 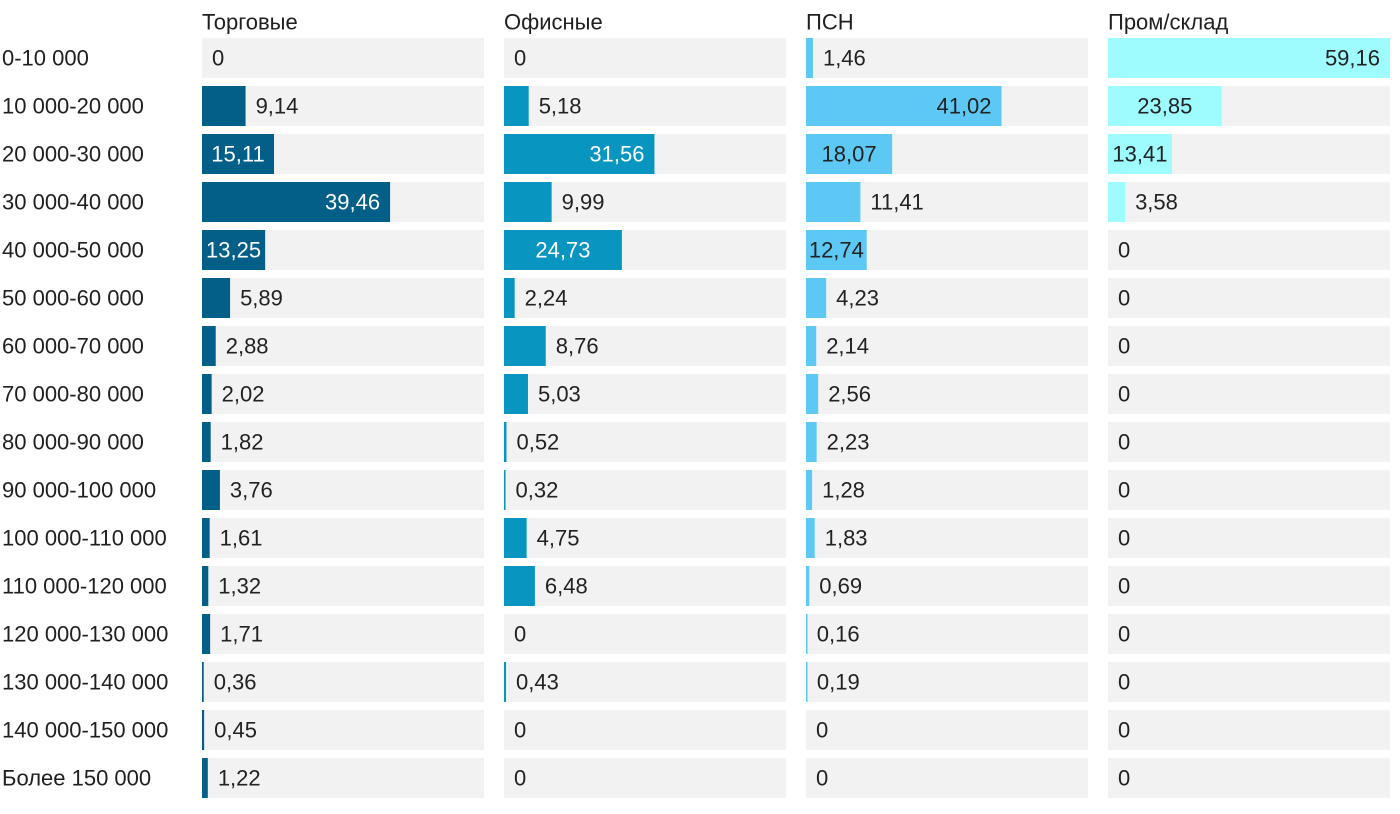 I want to click on series-header: Торговые, so click(x=250, y=22).